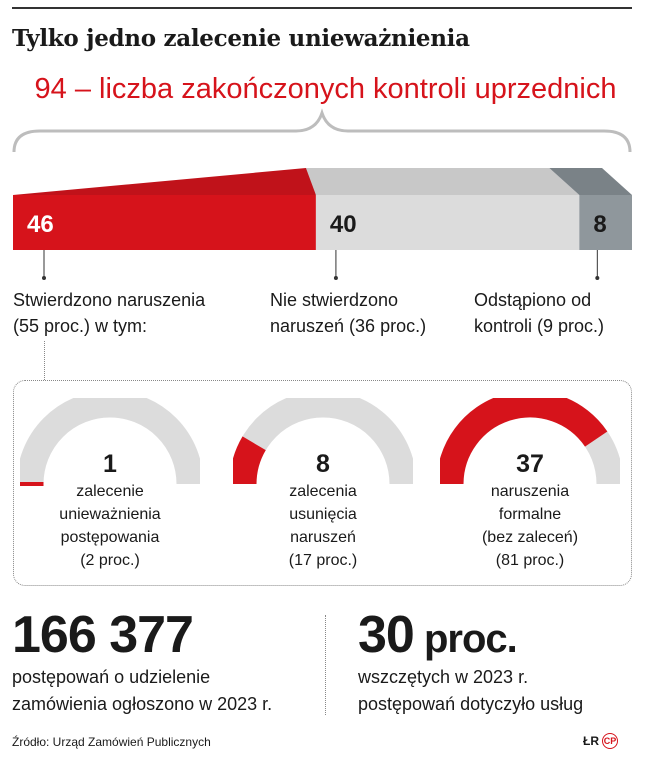  Describe the element at coordinates (110, 464) in the screenshot. I see `gauge-value: 1` at that location.